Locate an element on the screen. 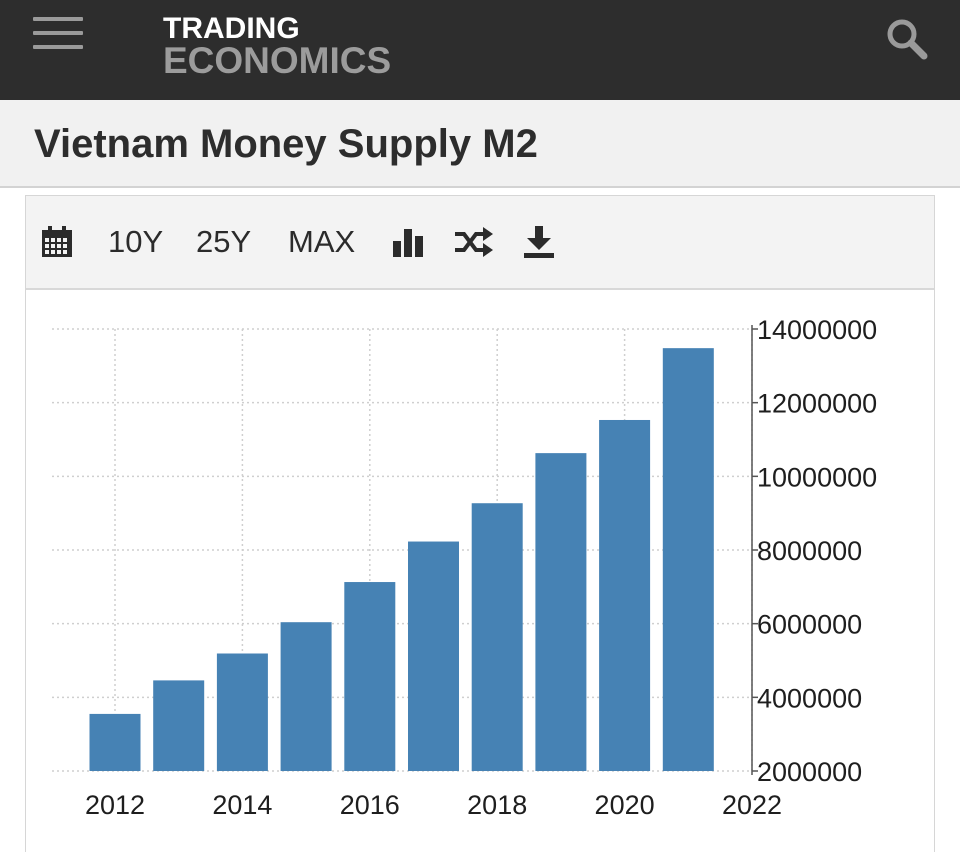 The image size is (960, 852). y-tick-label: 10000000 is located at coordinates (817, 477).